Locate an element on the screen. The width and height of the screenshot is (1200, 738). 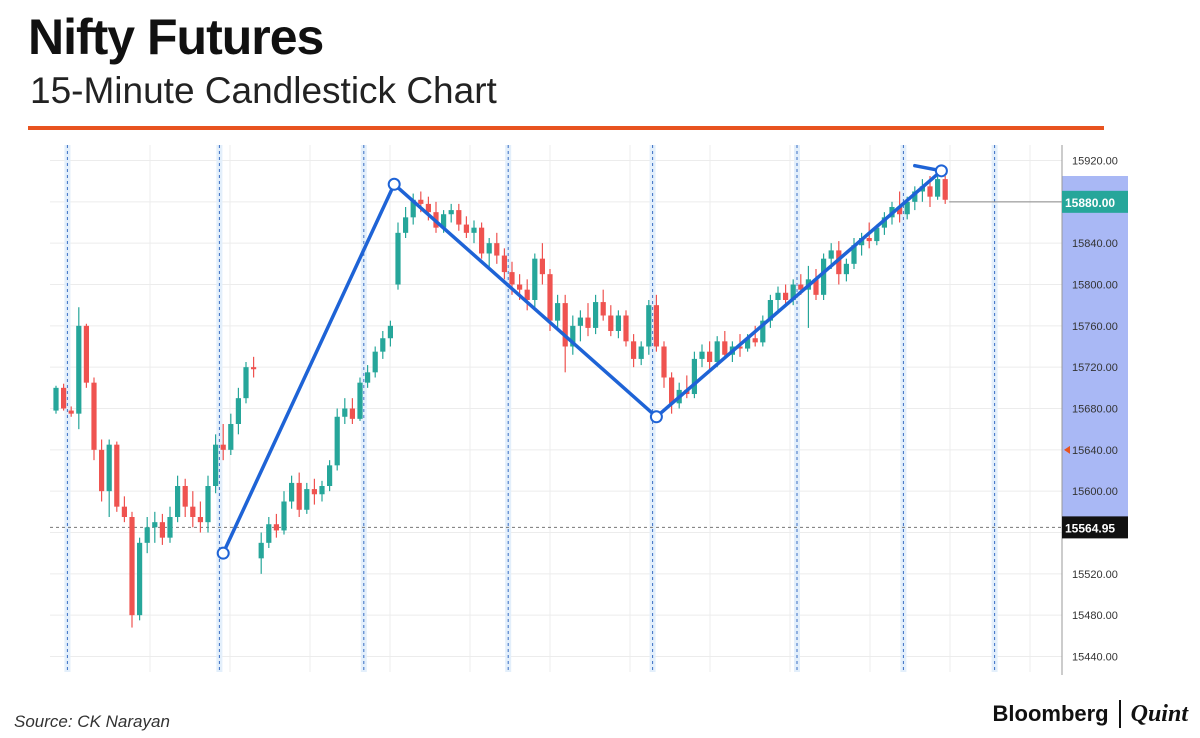
price-tick-label: 15520.00 is located at coordinates (1095, 575).